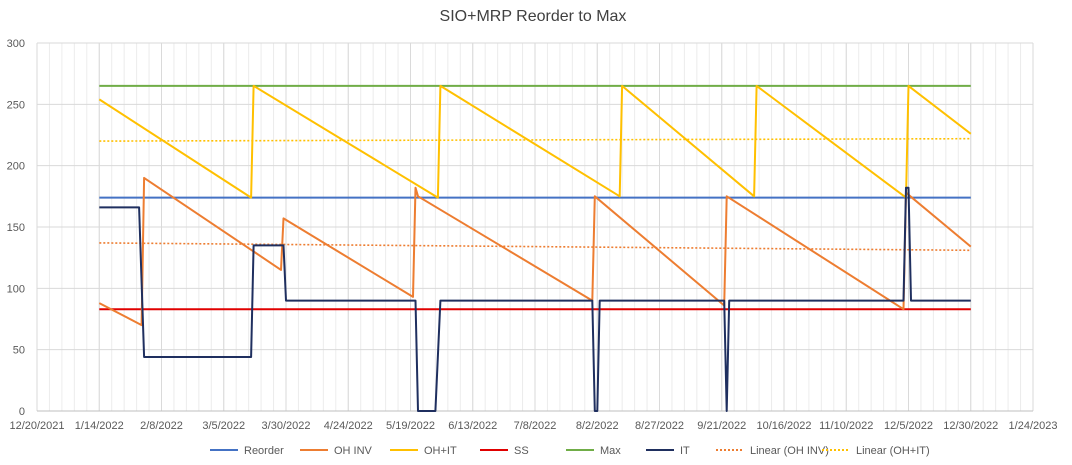 The height and width of the screenshot is (465, 1072). I want to click on y-tick-label: 250, so click(16, 105).